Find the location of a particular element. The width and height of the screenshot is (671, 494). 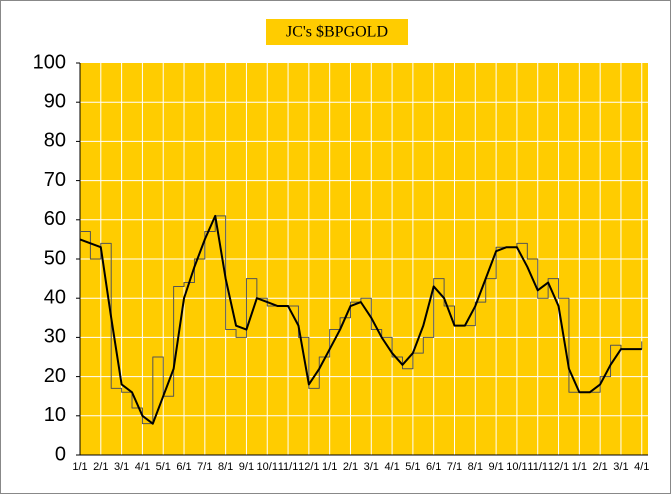

y-tick-label: 70 is located at coordinates (55, 180).